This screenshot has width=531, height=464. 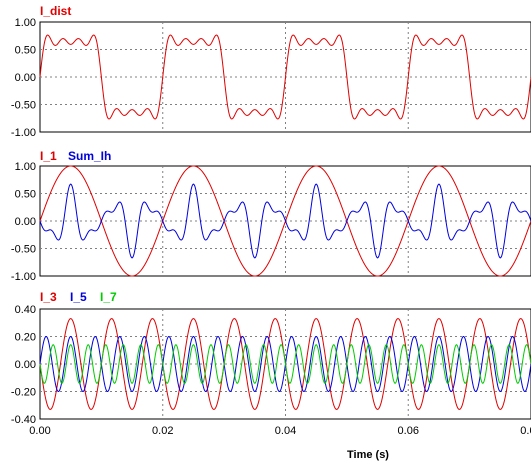 I want to click on x-tick-label: 0.00, so click(x=39, y=431).